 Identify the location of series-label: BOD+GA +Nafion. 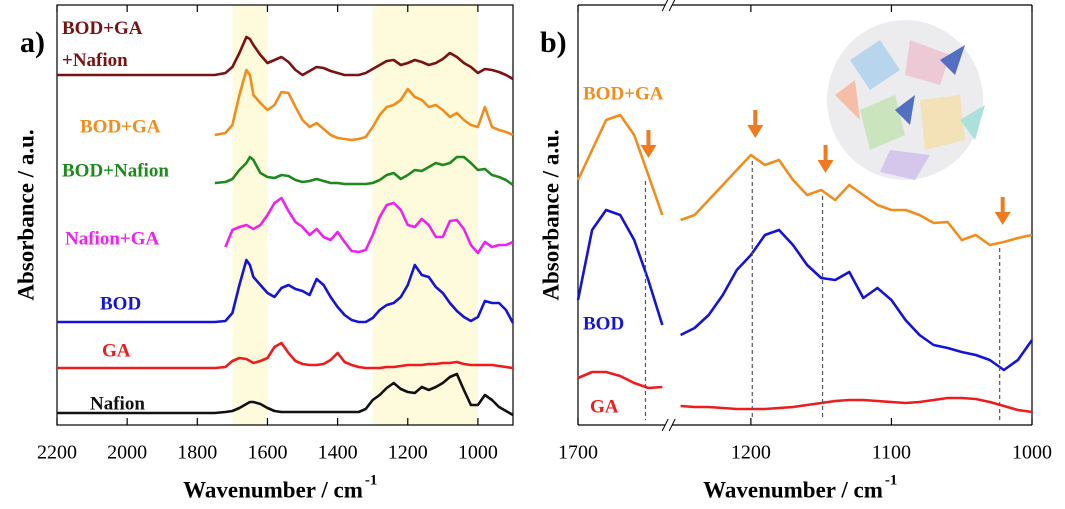
(102, 44).